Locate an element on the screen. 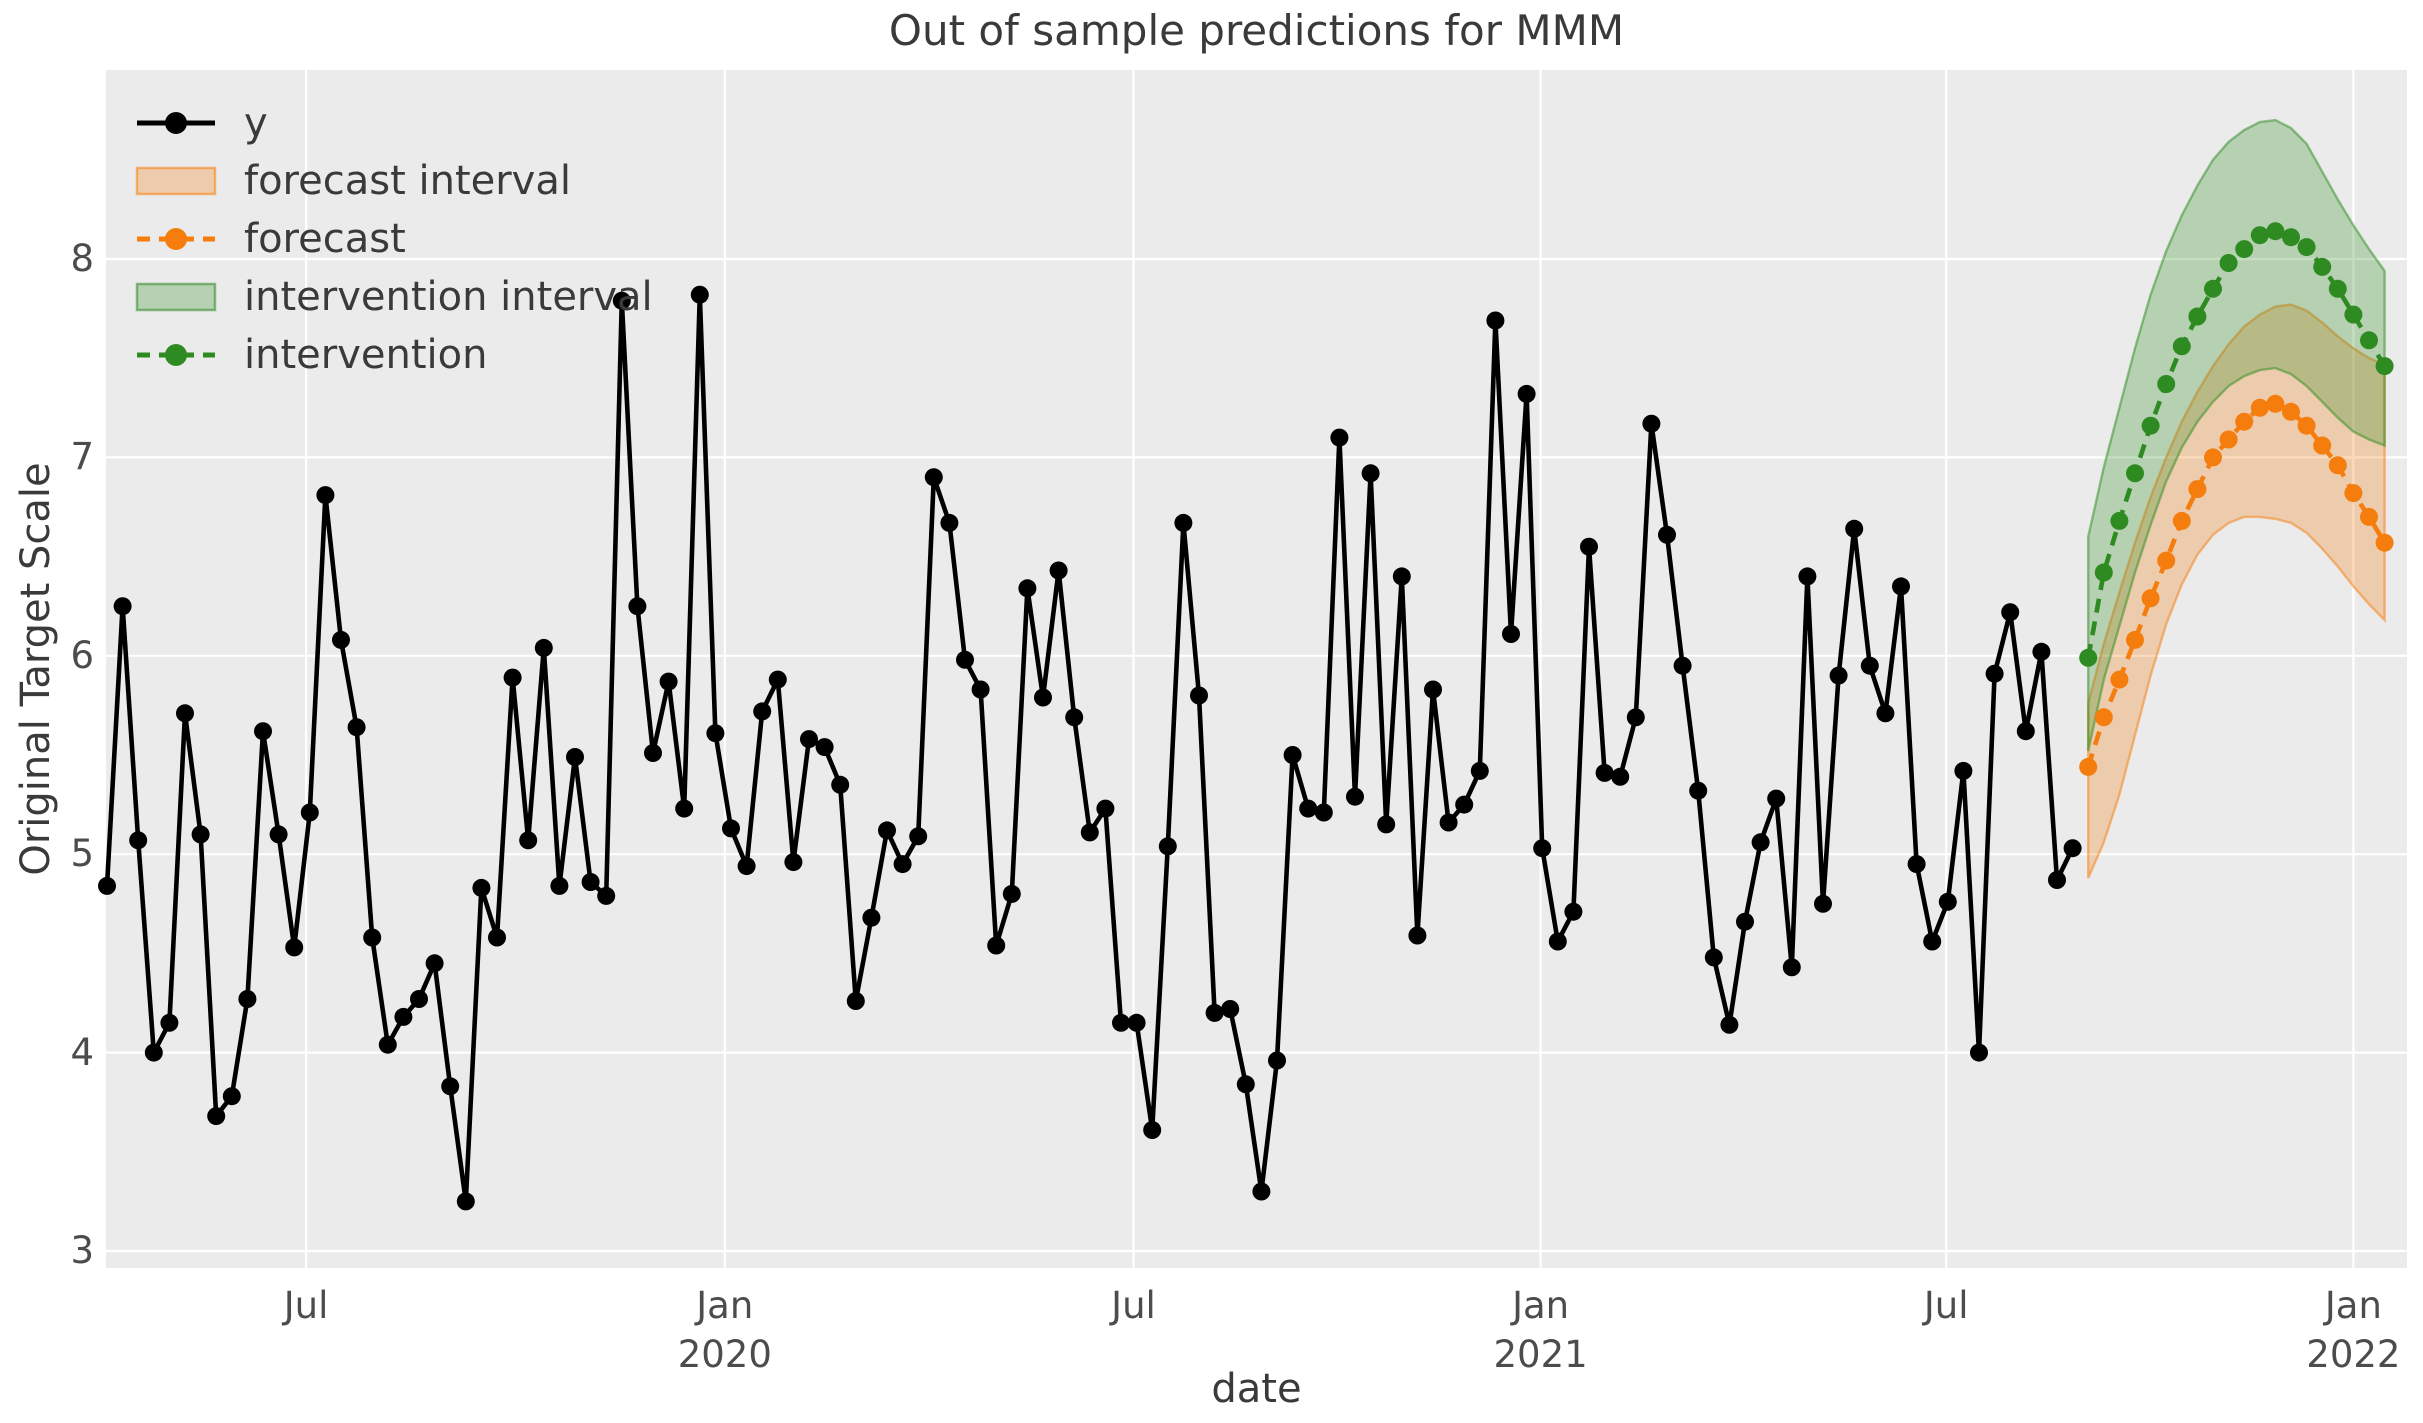  forecast-line is located at coordinates (2236, 585).